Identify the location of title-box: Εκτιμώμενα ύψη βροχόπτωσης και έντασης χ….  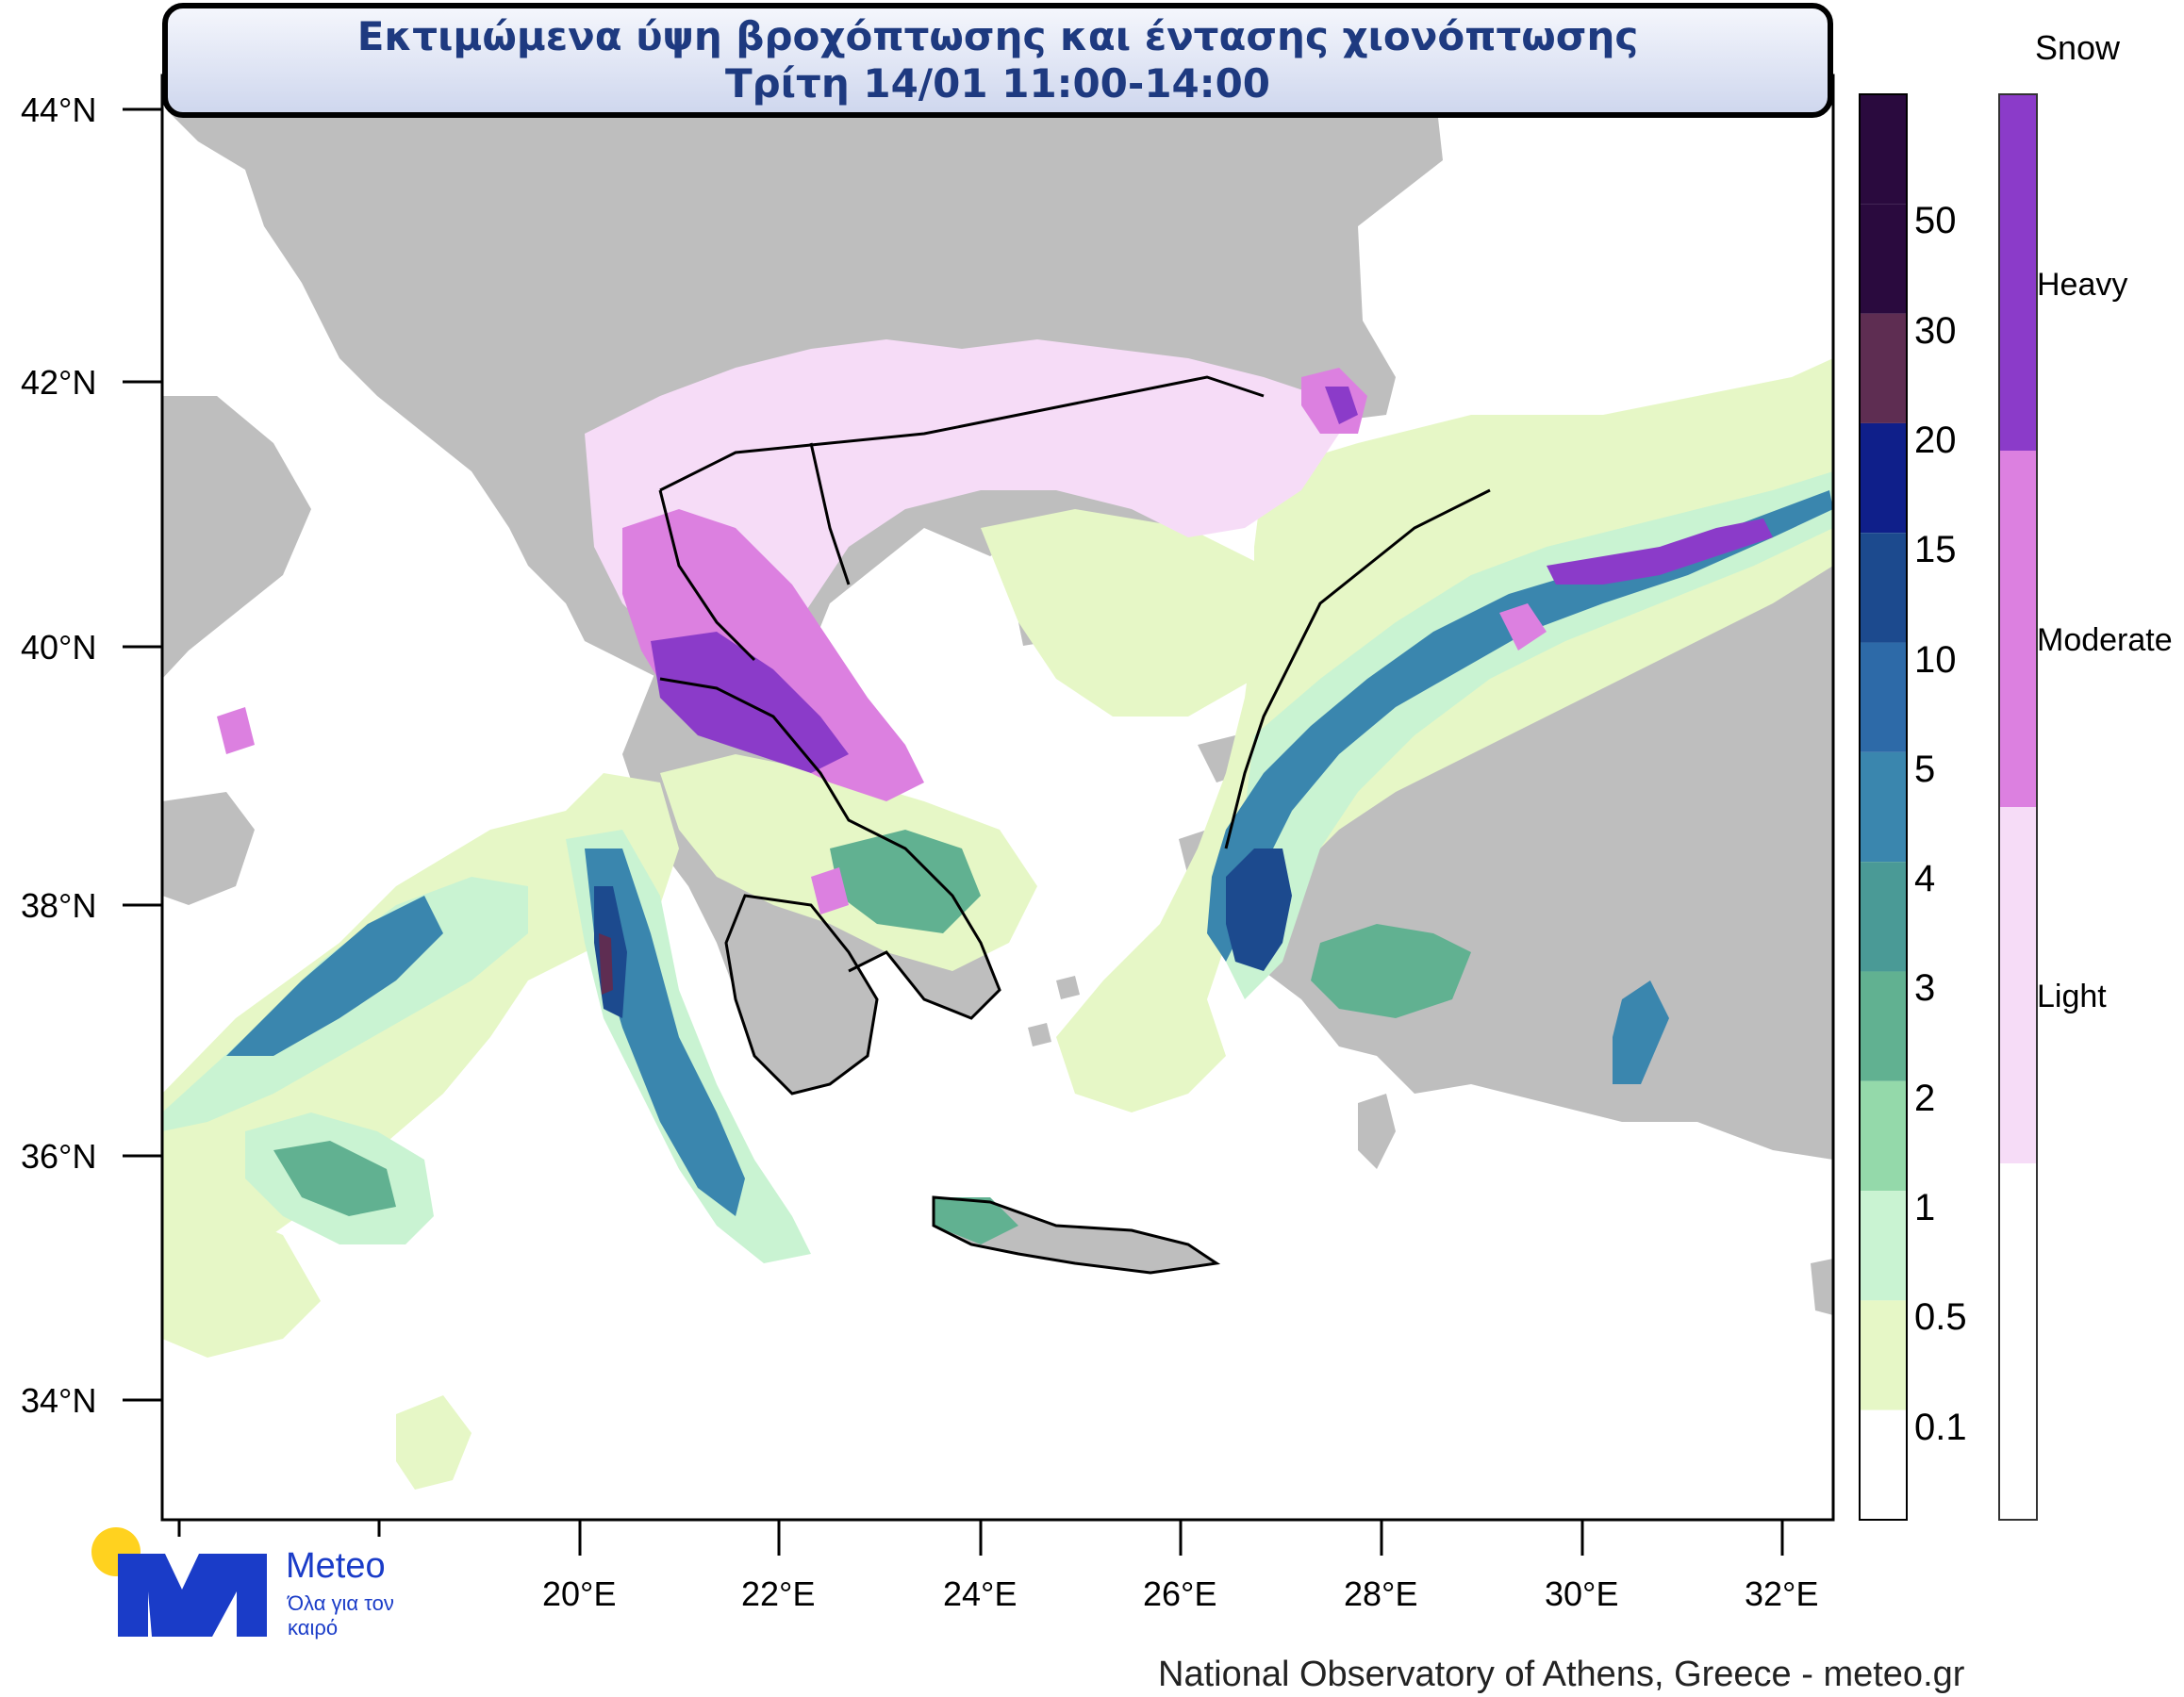
(997, 61).